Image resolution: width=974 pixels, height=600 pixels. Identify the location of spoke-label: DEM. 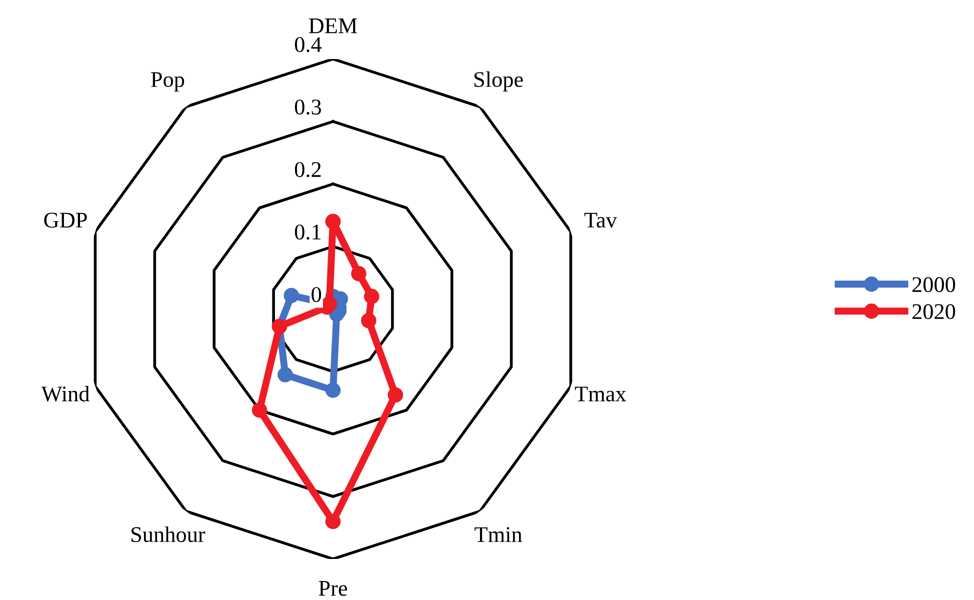
(333, 26).